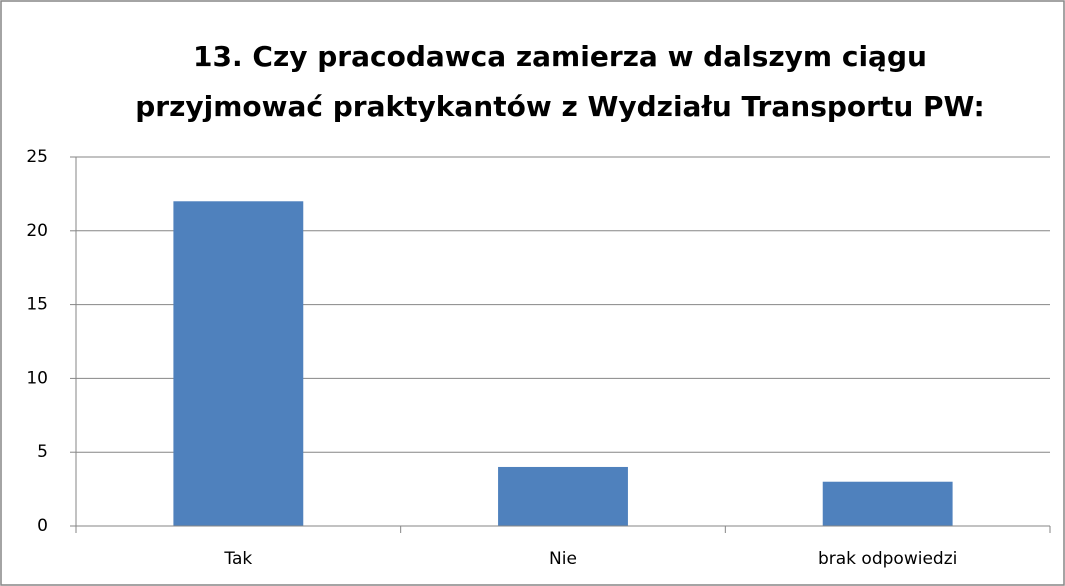 Image resolution: width=1065 pixels, height=586 pixels. I want to click on y-tick-label: 5, so click(42, 452).